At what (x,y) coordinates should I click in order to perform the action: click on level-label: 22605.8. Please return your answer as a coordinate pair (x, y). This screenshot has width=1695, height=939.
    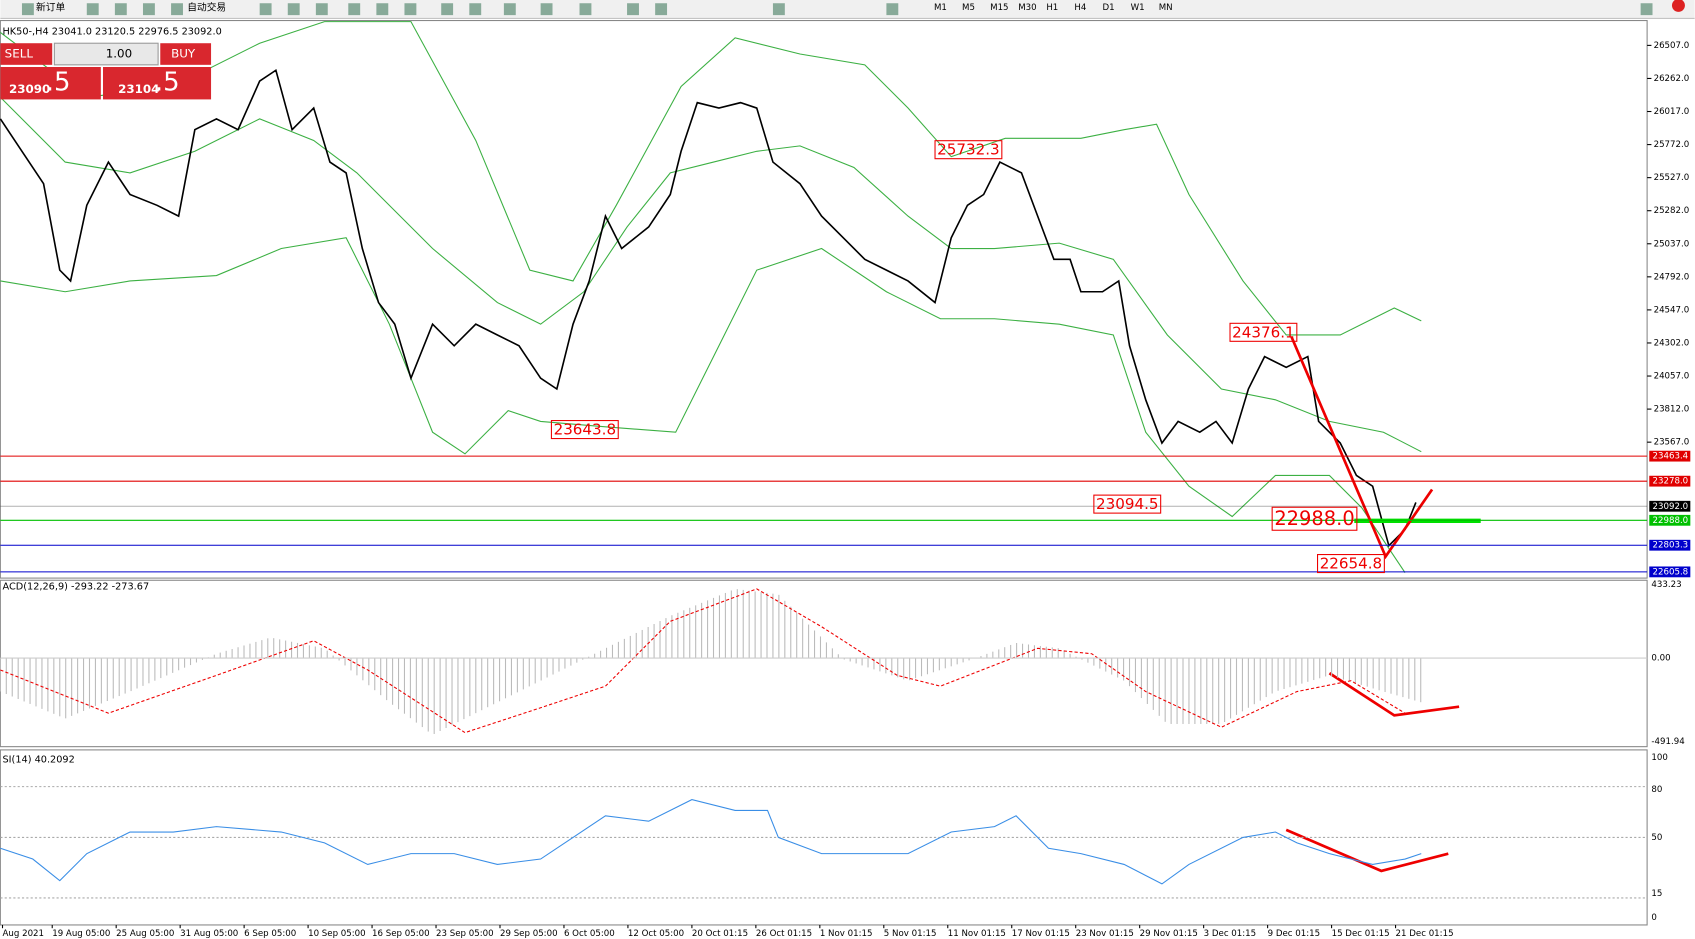
    Looking at the image, I should click on (1671, 572).